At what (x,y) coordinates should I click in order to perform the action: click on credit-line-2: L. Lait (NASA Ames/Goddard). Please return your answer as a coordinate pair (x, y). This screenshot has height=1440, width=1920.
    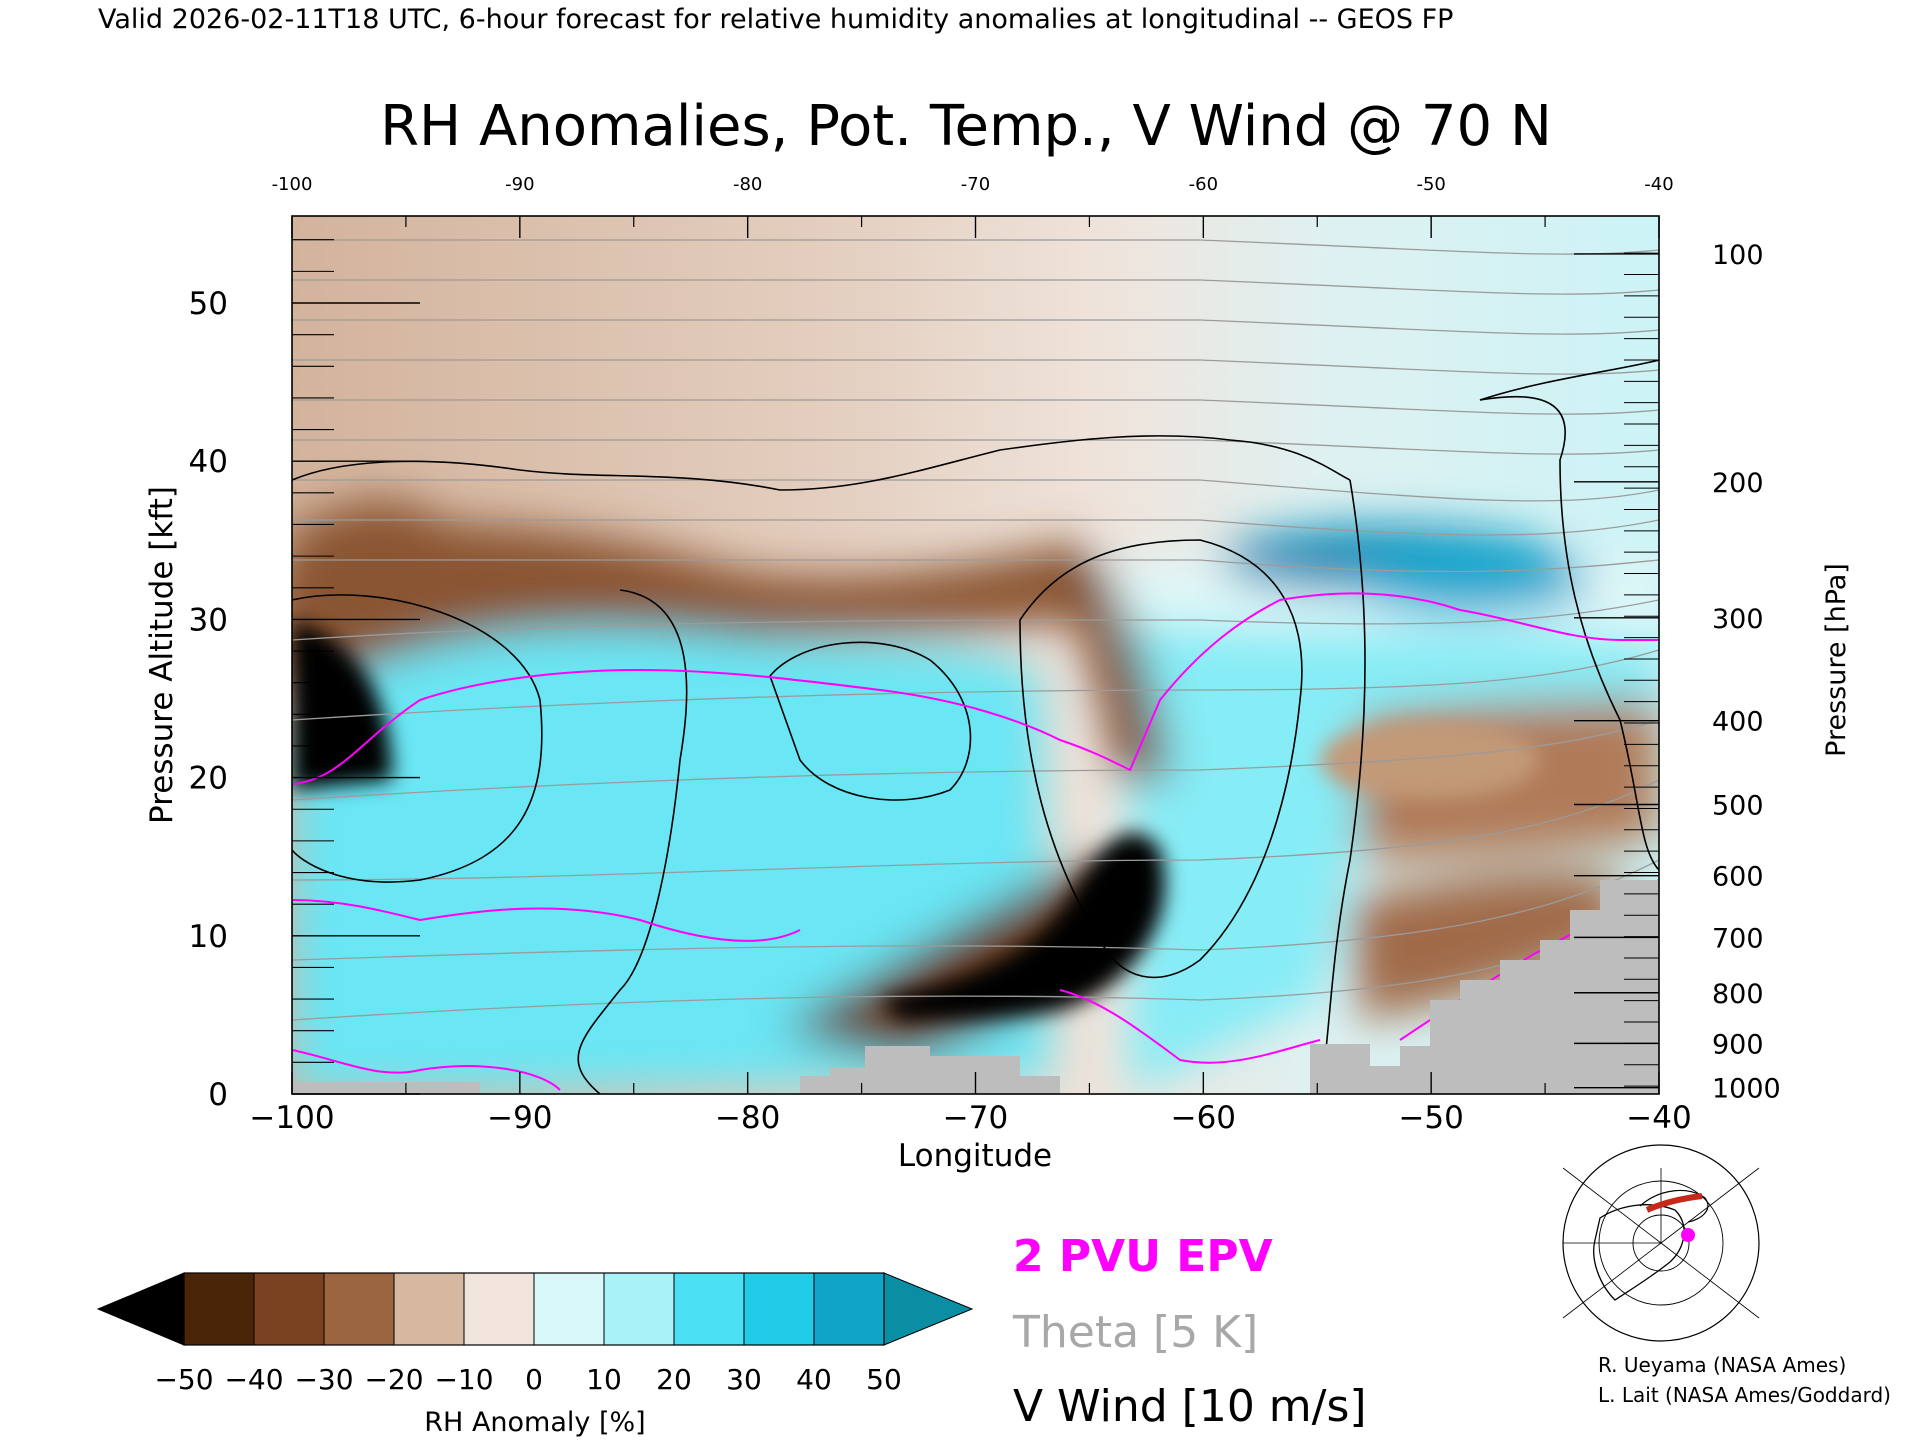
    Looking at the image, I should click on (1744, 1395).